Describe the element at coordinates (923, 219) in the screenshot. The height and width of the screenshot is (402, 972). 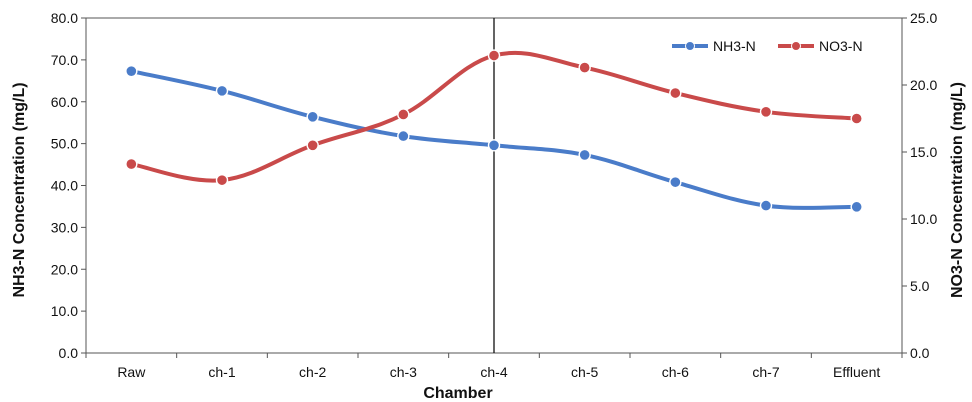
I see `y-right-tick-label: 10.0` at that location.